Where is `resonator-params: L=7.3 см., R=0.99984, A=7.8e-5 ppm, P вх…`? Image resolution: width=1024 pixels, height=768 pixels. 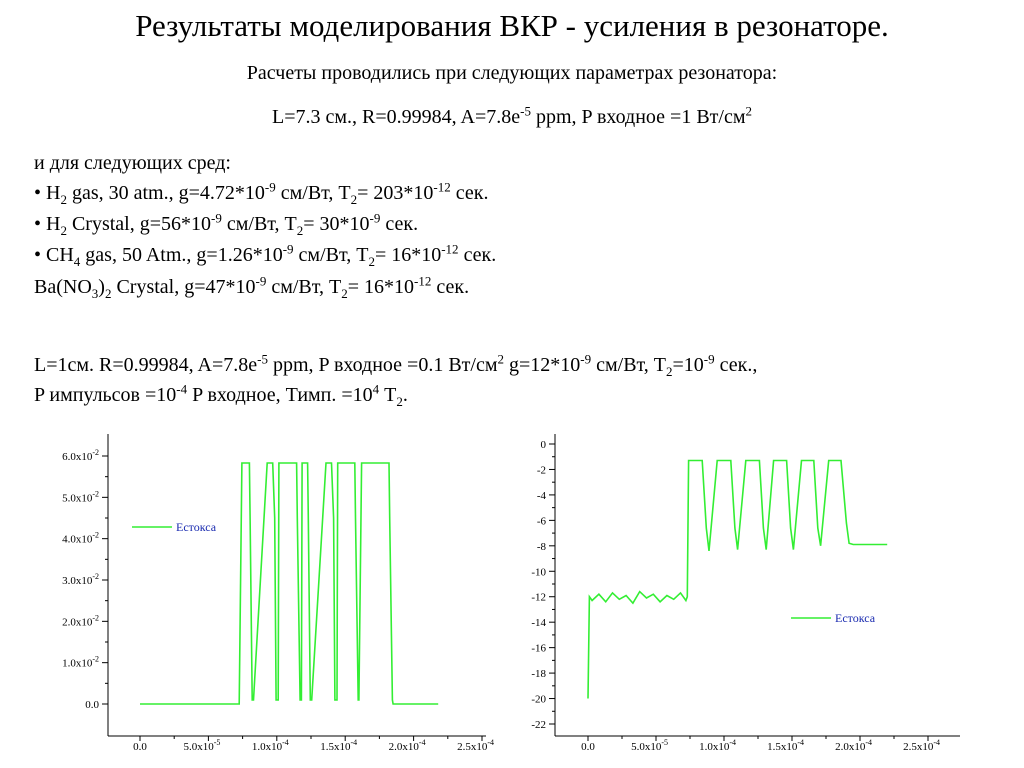 resonator-params: L=7.3 см., R=0.99984, A=7.8e-5 ppm, P вх… is located at coordinates (512, 116).